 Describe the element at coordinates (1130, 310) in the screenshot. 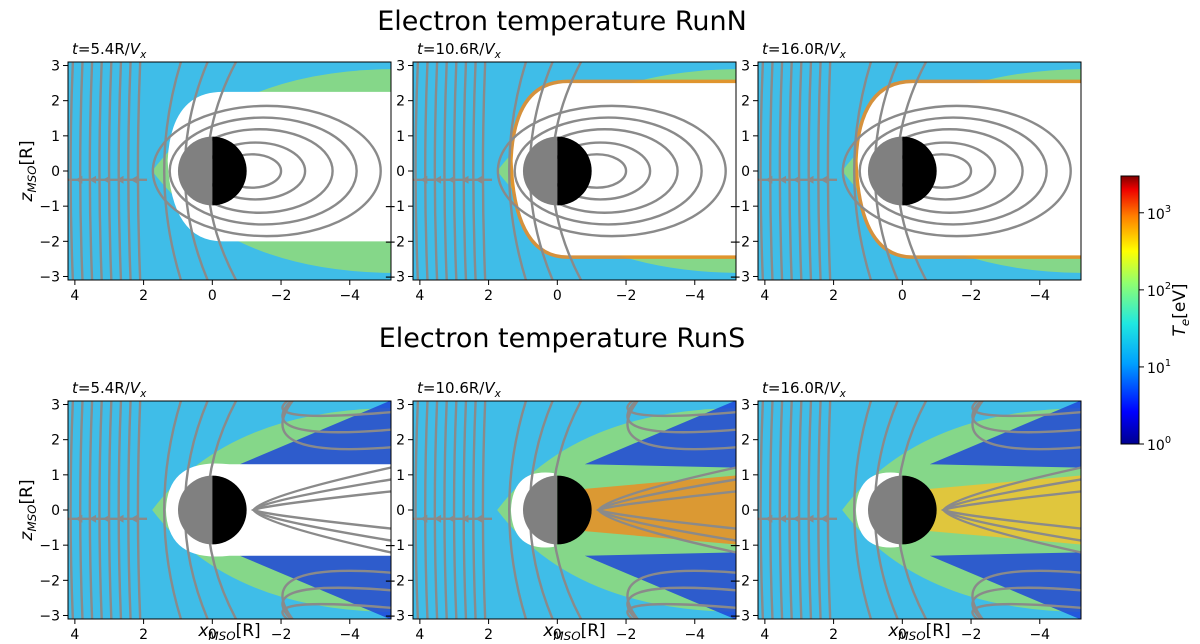

I see `colorbar-gradient` at that location.